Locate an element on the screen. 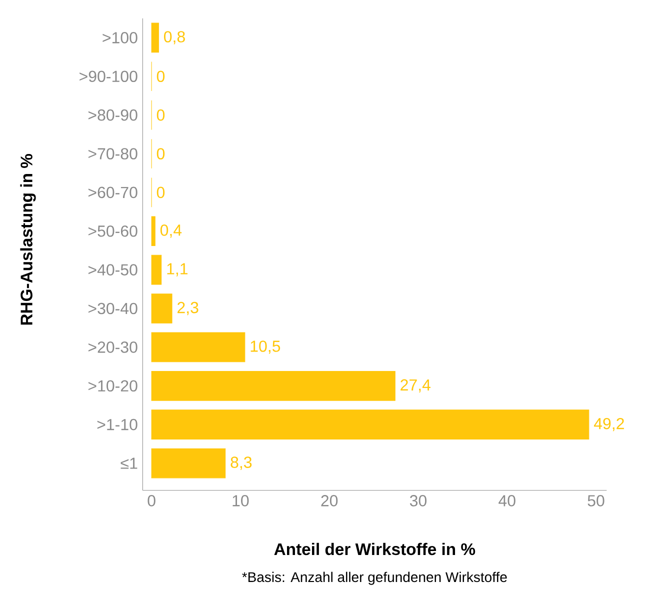 The width and height of the screenshot is (665, 589). x-tick-label: 50 is located at coordinates (596, 500).